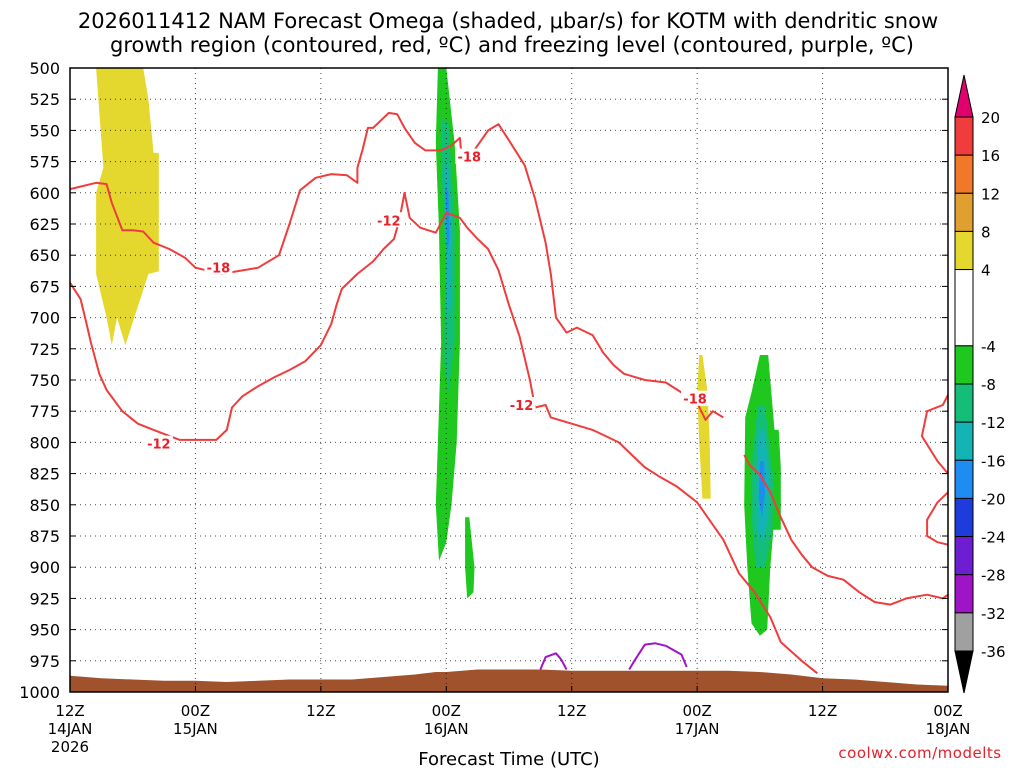 The image size is (1024, 768). I want to click on y-tick-label-925: 925, so click(44, 598).